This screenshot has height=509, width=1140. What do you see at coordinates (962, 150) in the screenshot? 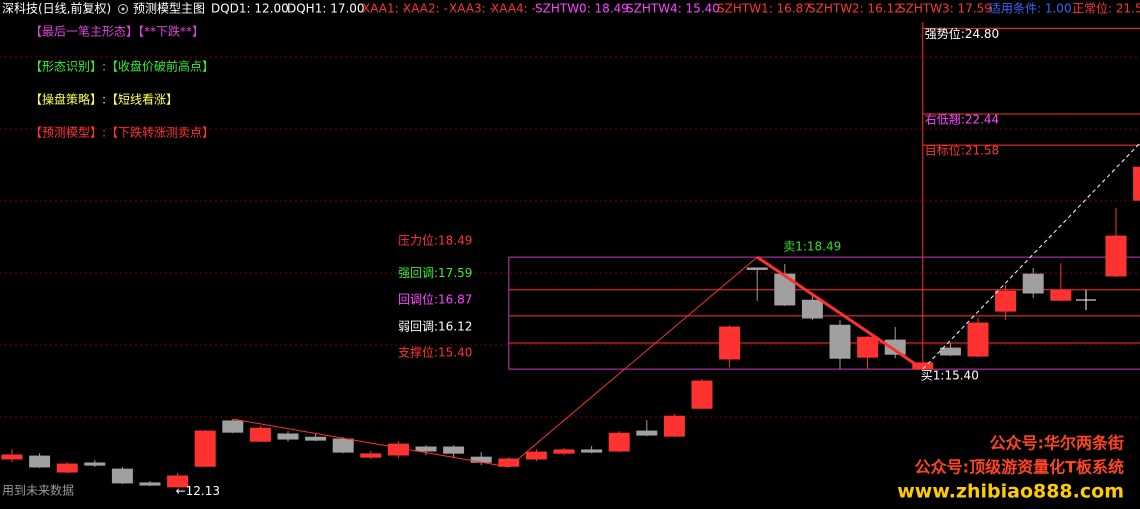
I see `target-label: 目标位:21.58` at bounding box center [962, 150].